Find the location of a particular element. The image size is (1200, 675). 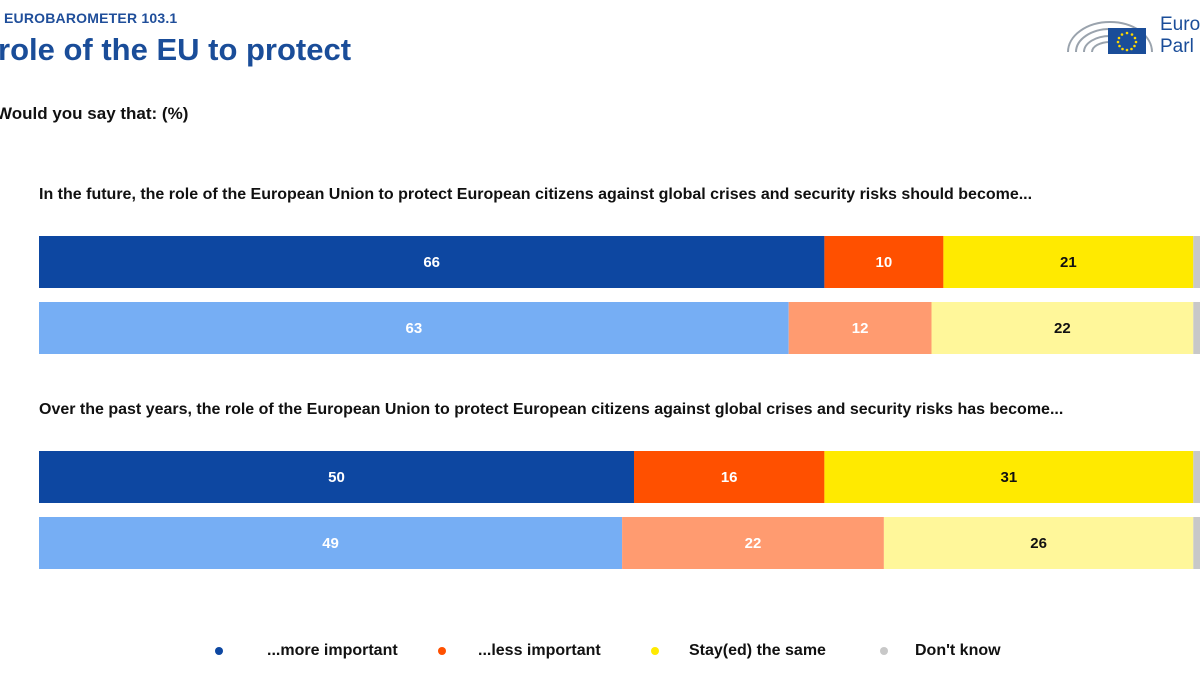

page-title: role of the EU to protect is located at coordinates (176, 49).